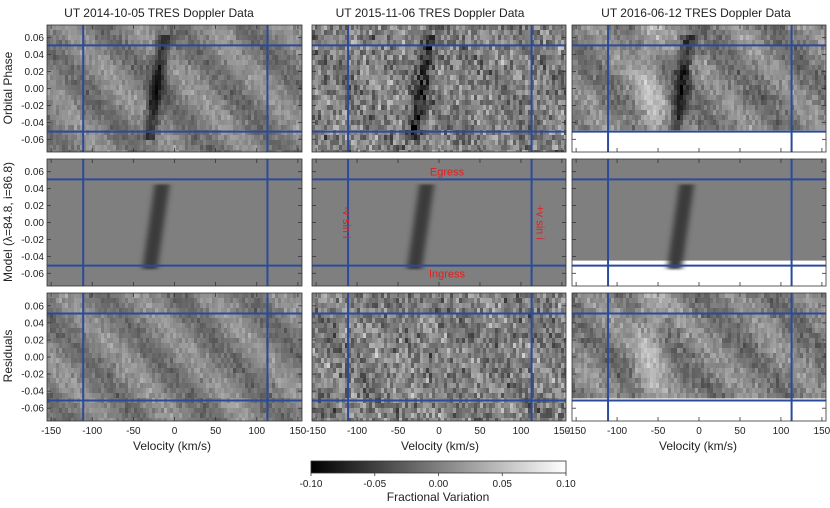 The height and width of the screenshot is (508, 830). Describe the element at coordinates (8, 87) in the screenshot. I see `row-label-orbital-phase: Orbital Phase` at that location.